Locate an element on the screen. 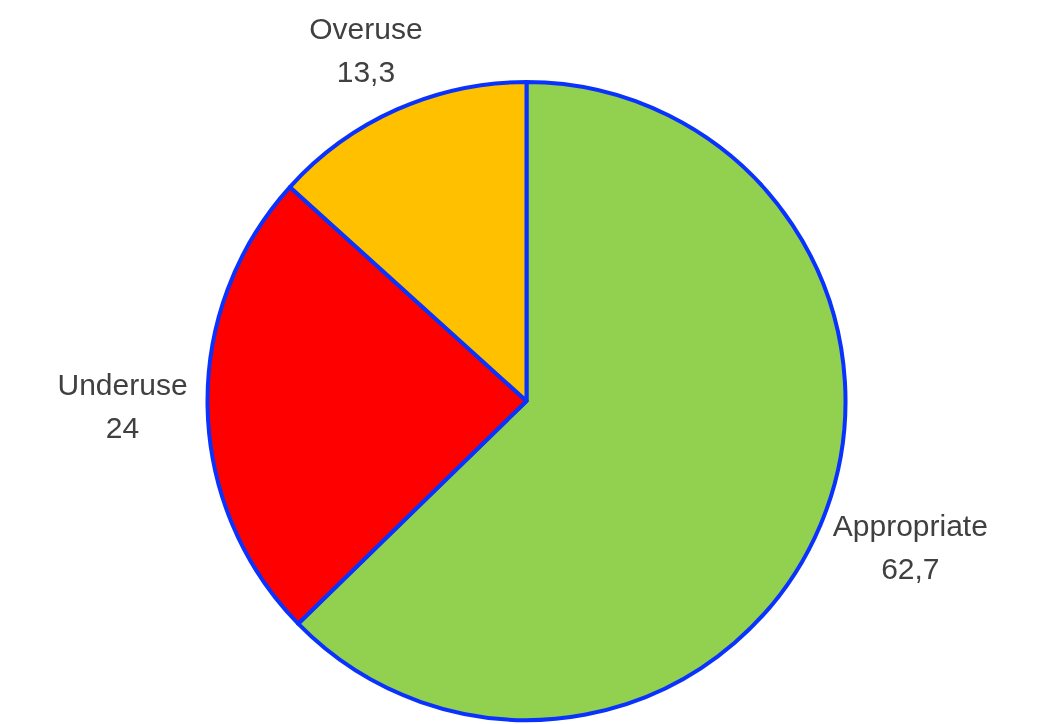  data-label: 13,3 is located at coordinates (366, 71).